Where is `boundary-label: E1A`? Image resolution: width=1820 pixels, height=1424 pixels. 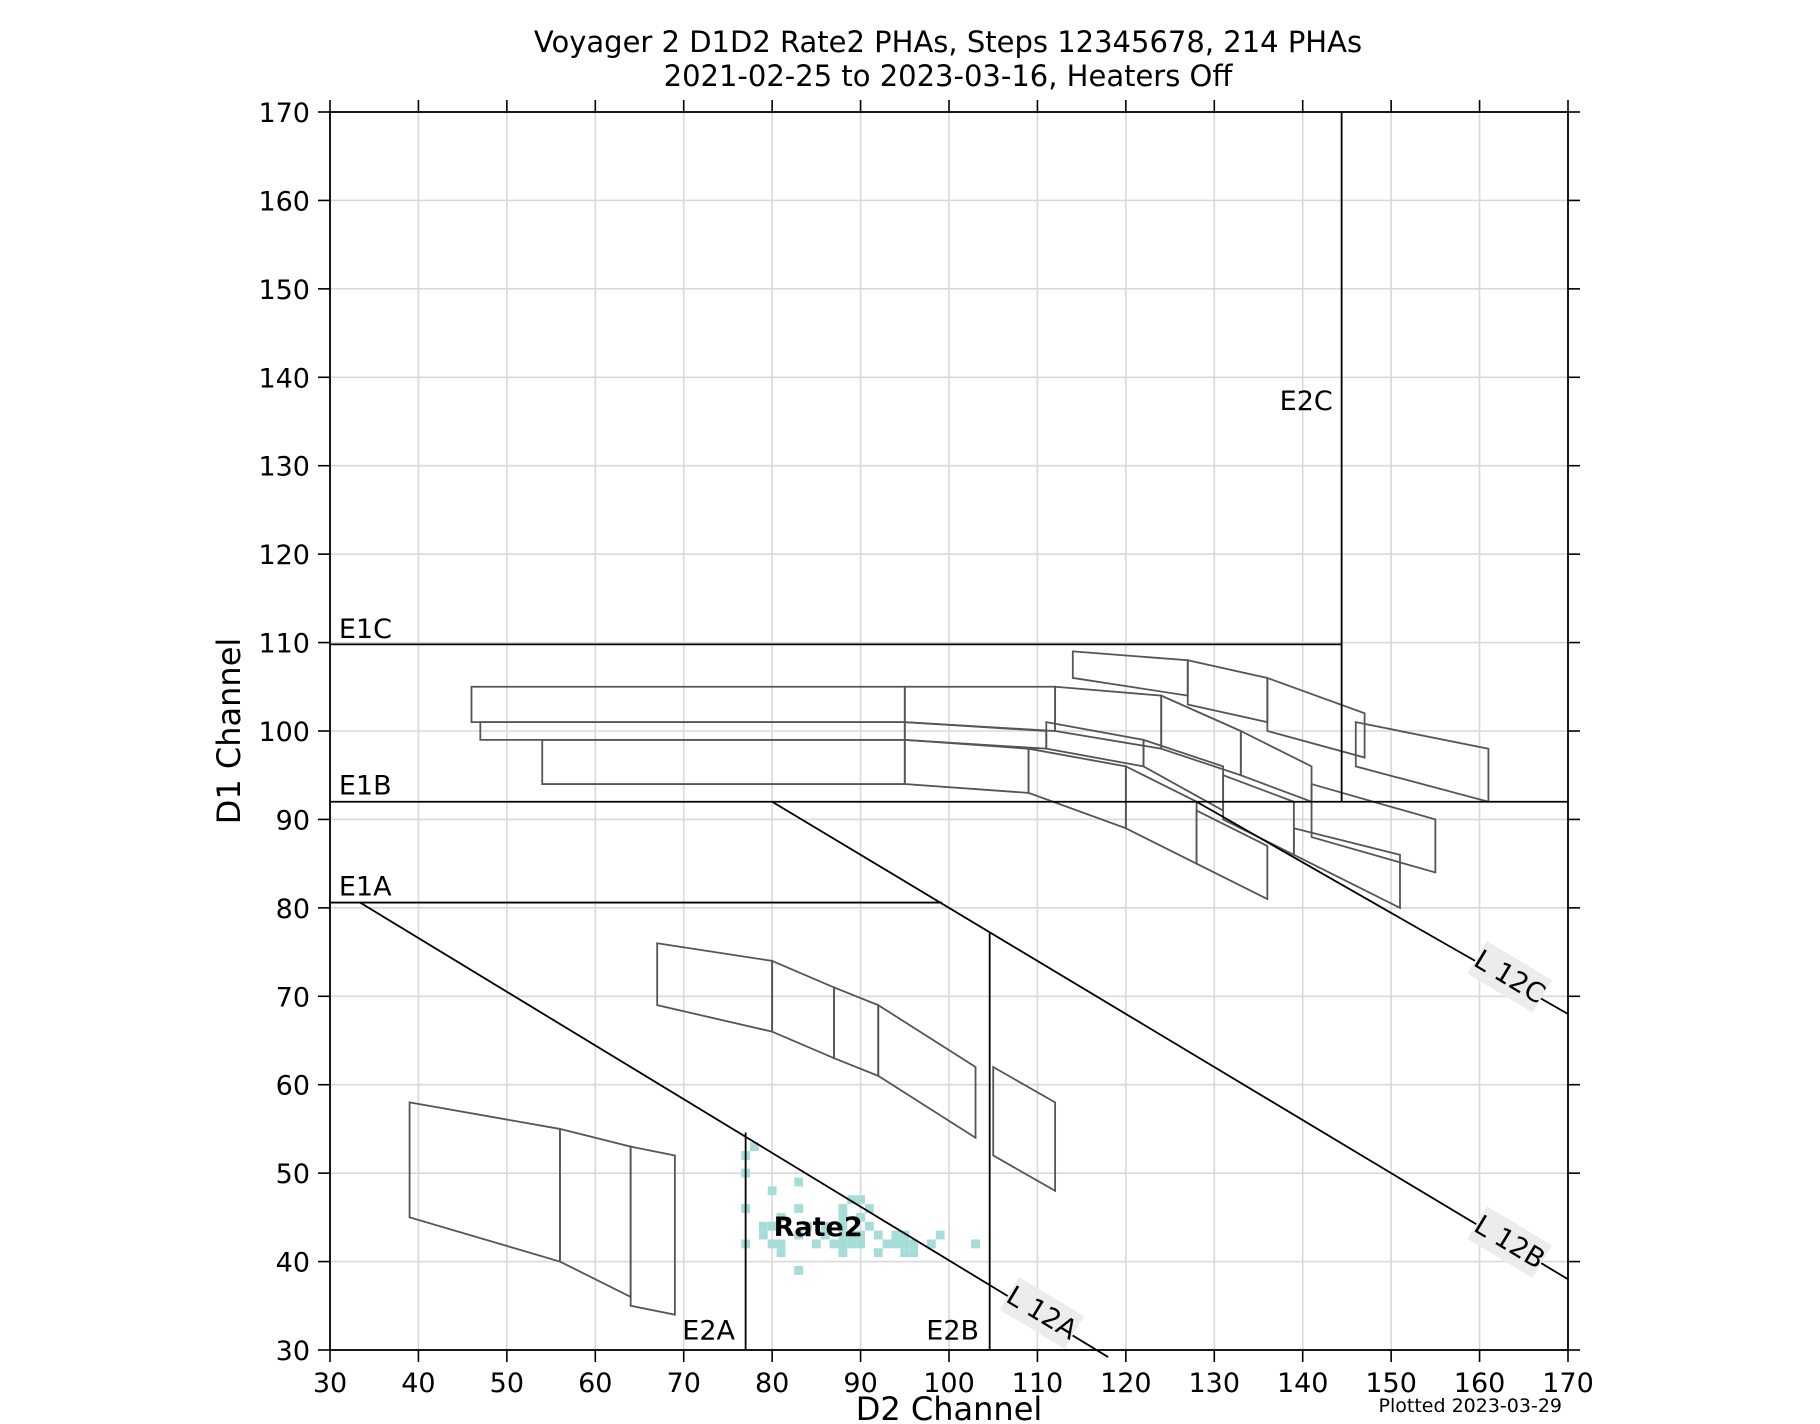
boundary-label: E1A is located at coordinates (365, 886).